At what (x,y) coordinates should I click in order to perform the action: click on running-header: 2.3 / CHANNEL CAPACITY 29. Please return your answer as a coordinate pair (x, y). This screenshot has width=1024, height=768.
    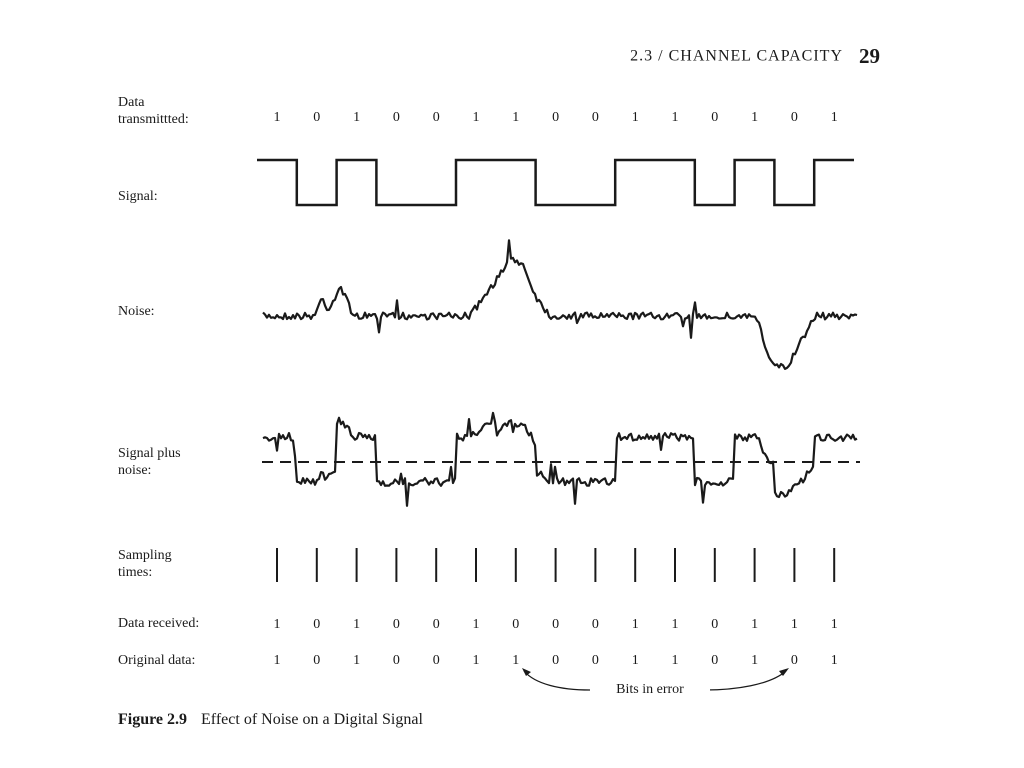
    Looking at the image, I should click on (720, 56).